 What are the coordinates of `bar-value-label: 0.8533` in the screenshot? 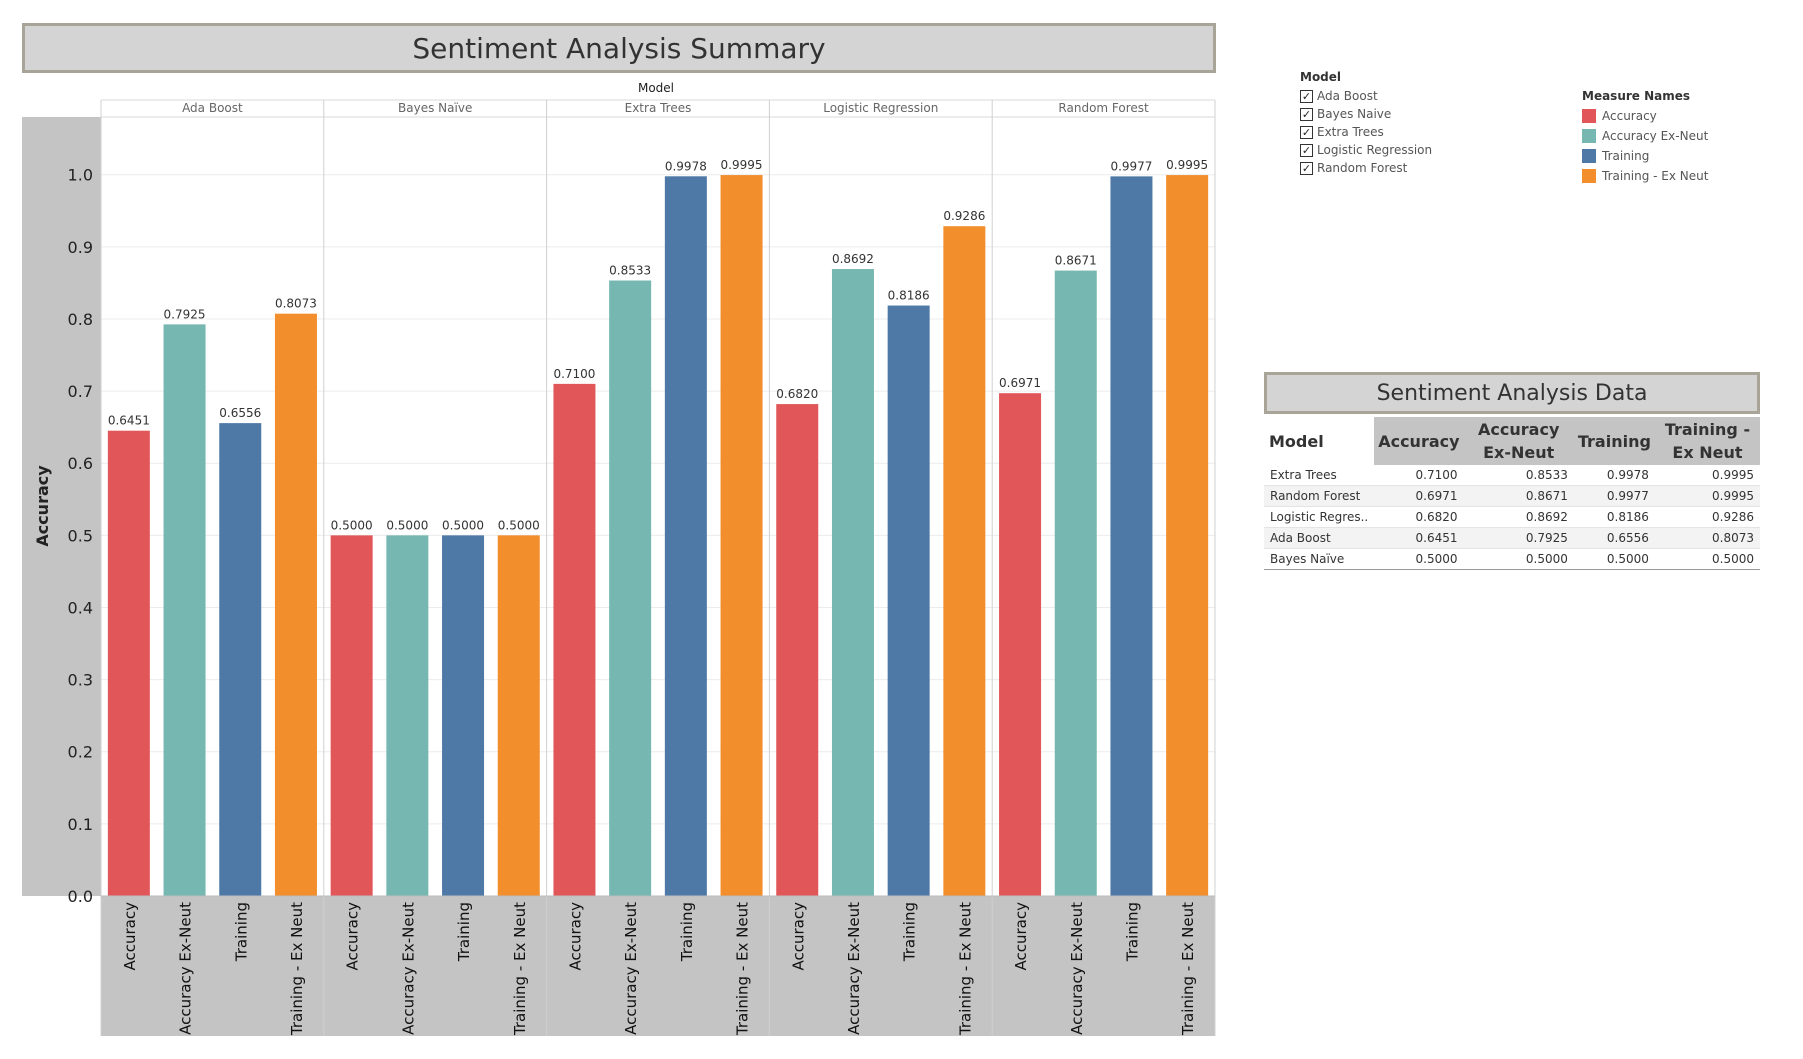 It's located at (630, 271).